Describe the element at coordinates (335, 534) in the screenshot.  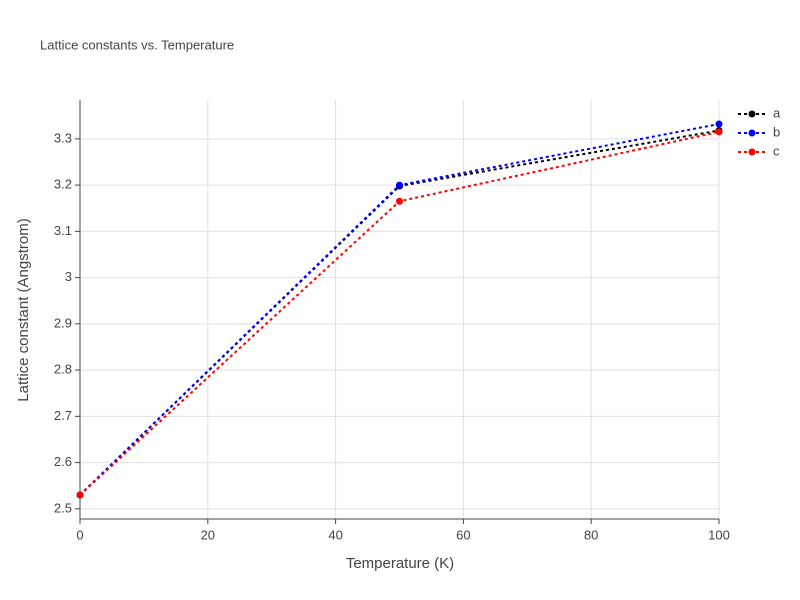
I see `x-tick-label: 40` at that location.